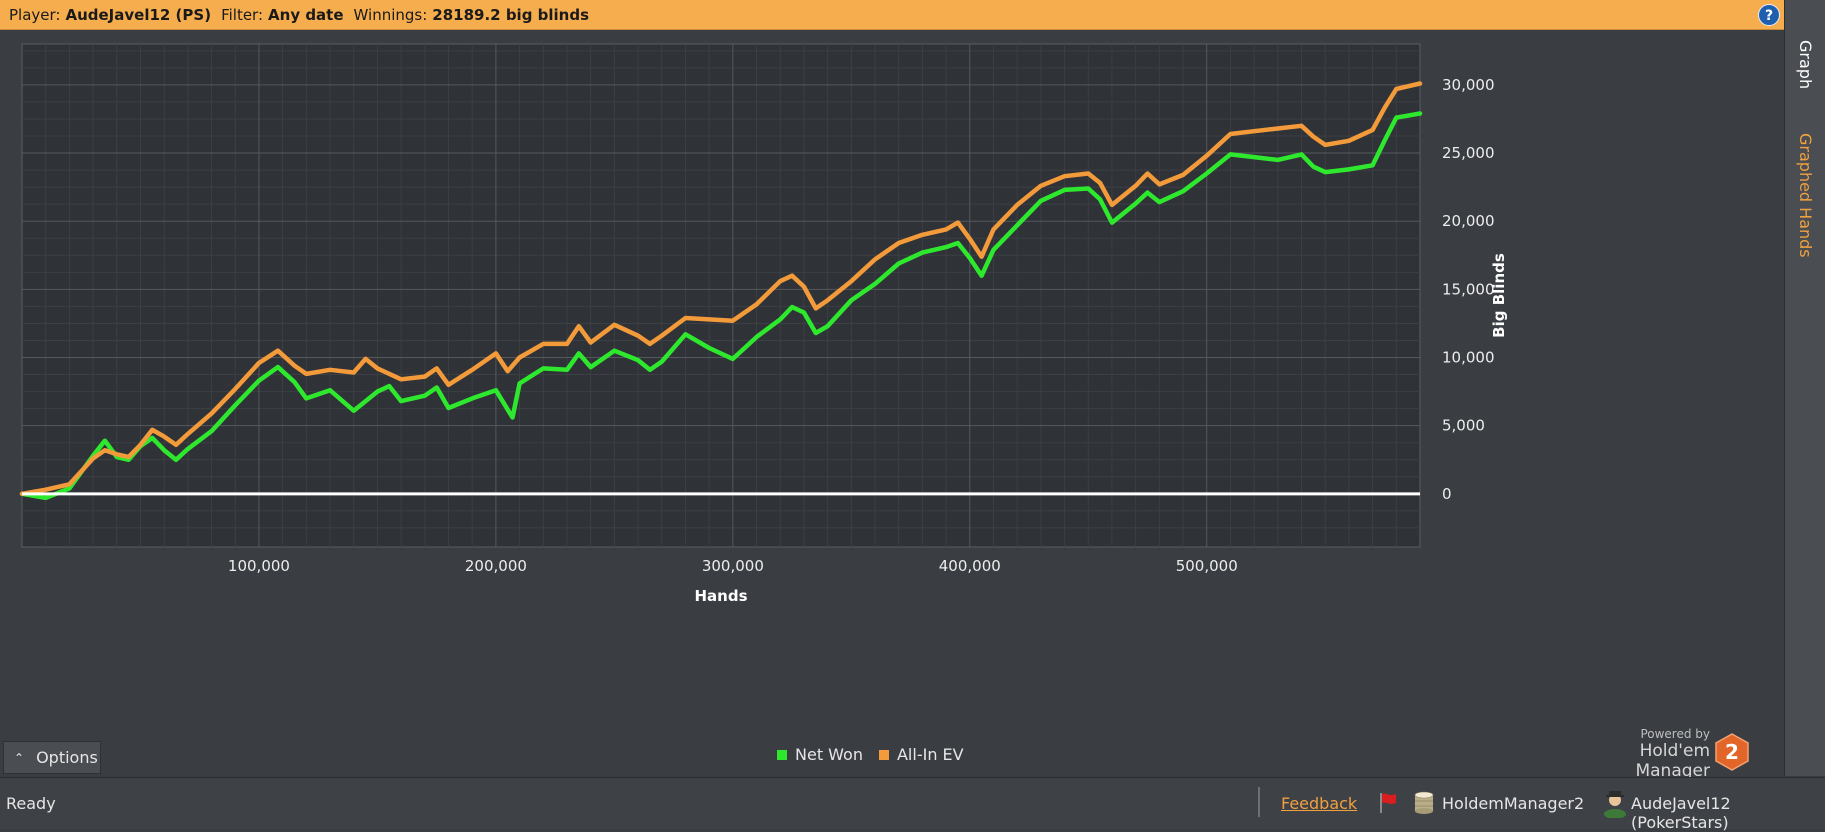  I want to click on y-tick-label: 20,000, so click(1468, 221).